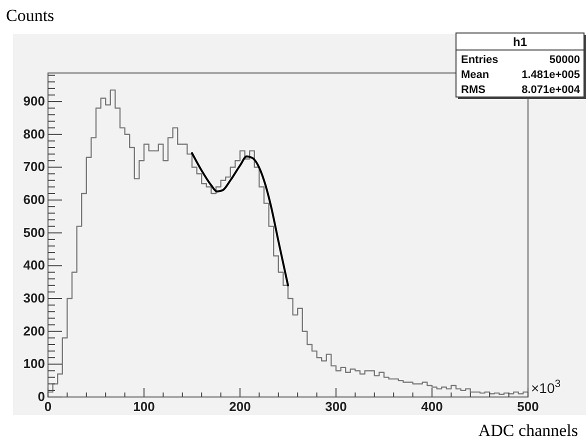 The height and width of the screenshot is (441, 586). What do you see at coordinates (34, 232) in the screenshot?
I see `y-tick-label: 500` at bounding box center [34, 232].